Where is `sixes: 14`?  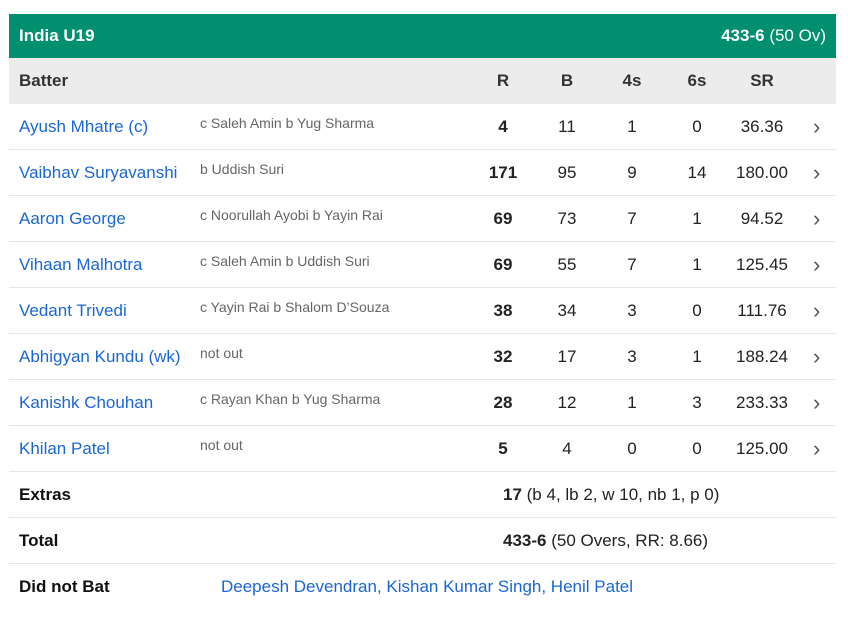 sixes: 14 is located at coordinates (697, 172).